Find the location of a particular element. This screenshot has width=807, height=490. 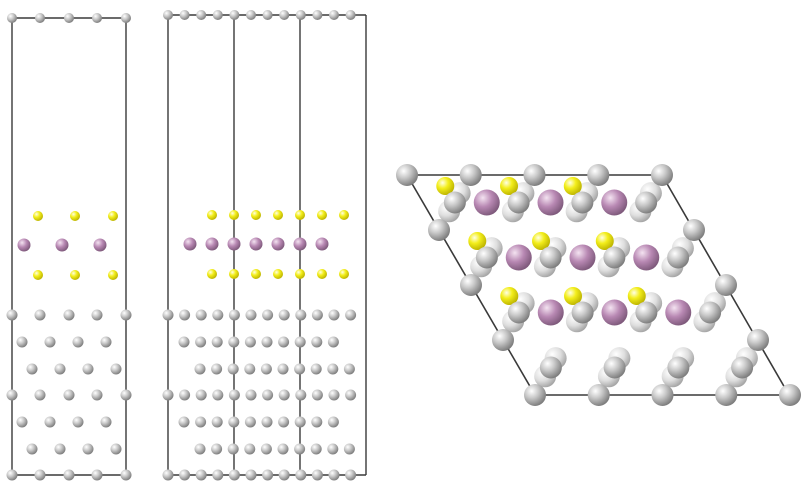

side-view-narrow-panel is located at coordinates (69, 247).